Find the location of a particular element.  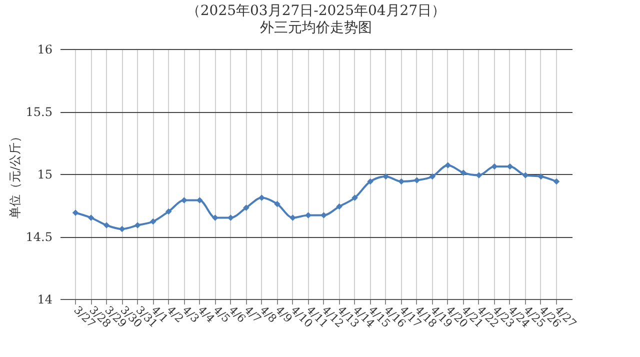

y-tick-label: 15 is located at coordinates (44, 175).